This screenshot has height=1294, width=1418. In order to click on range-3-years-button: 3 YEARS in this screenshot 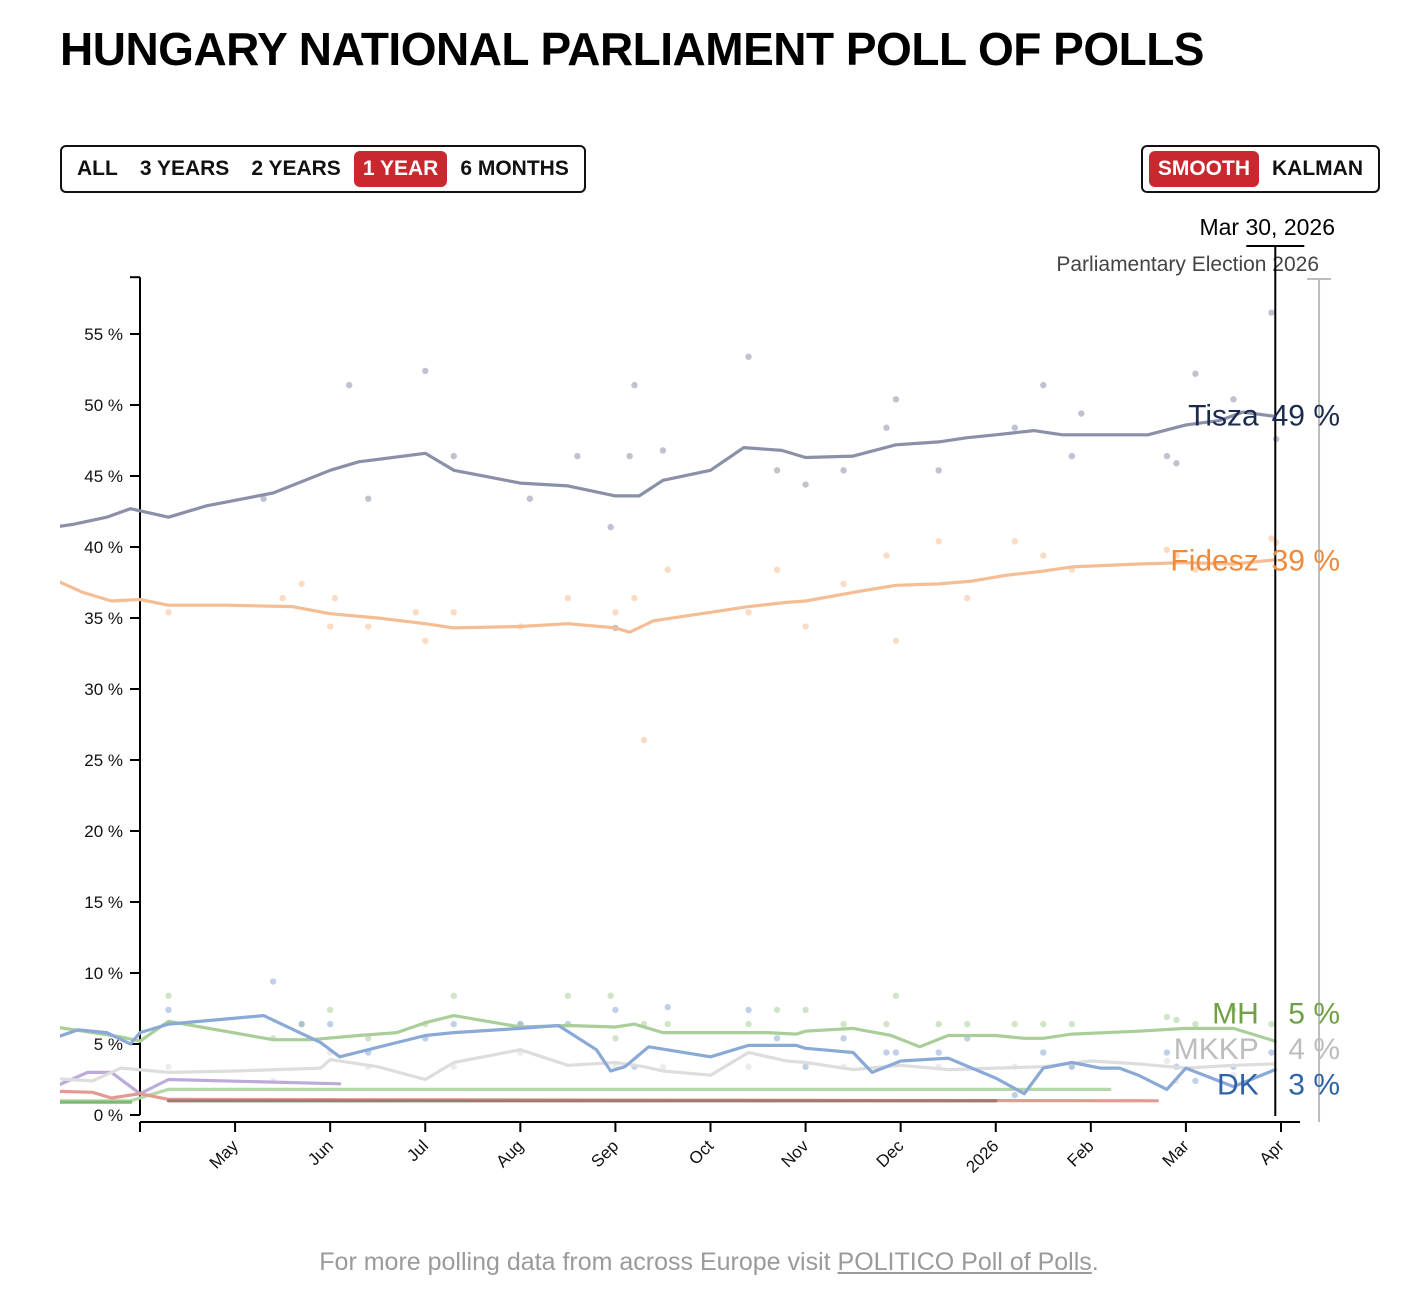, I will do `click(184, 168)`.